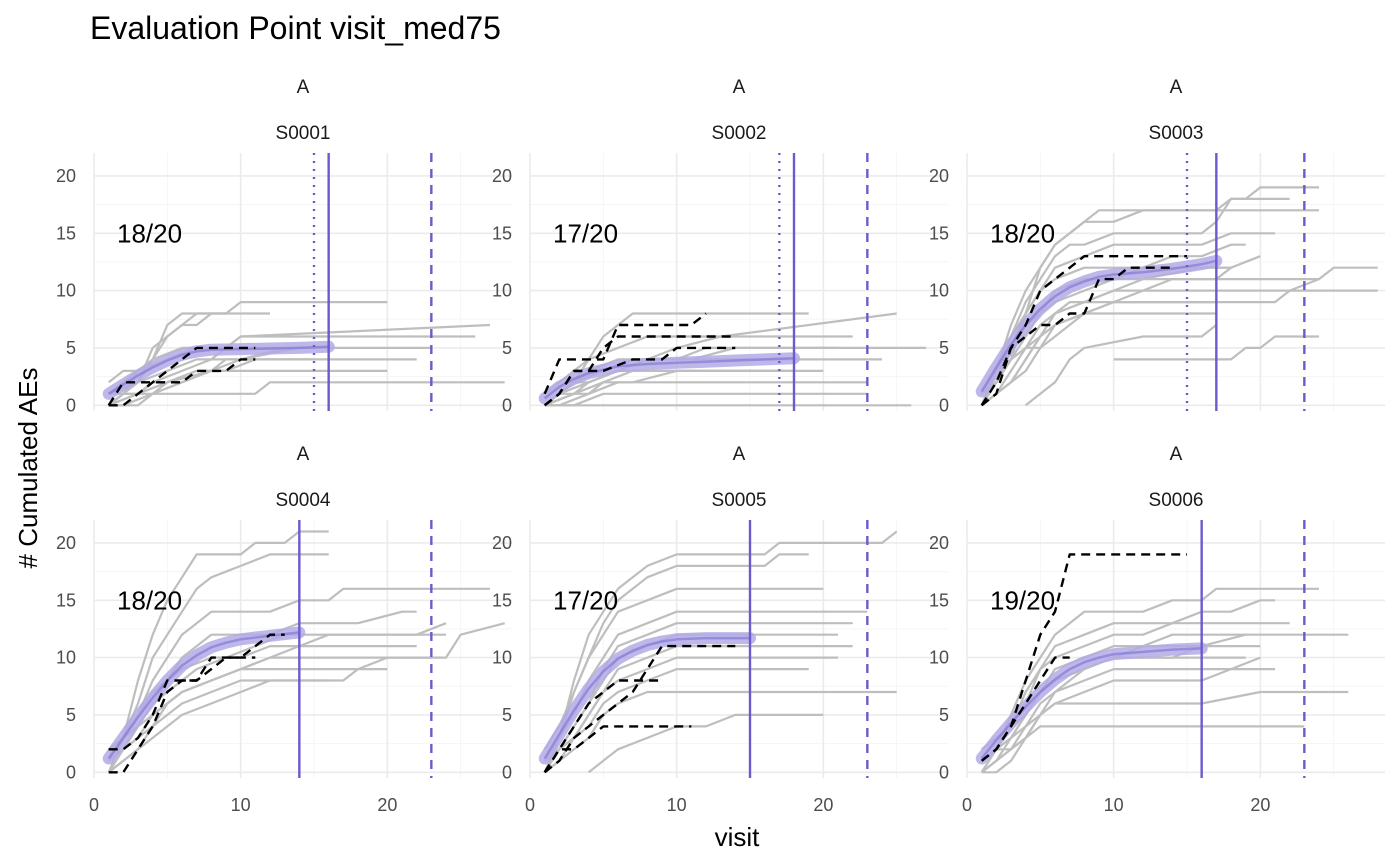  Describe the element at coordinates (1022, 600) in the screenshot. I see `panel-annotation: 19/20` at that location.